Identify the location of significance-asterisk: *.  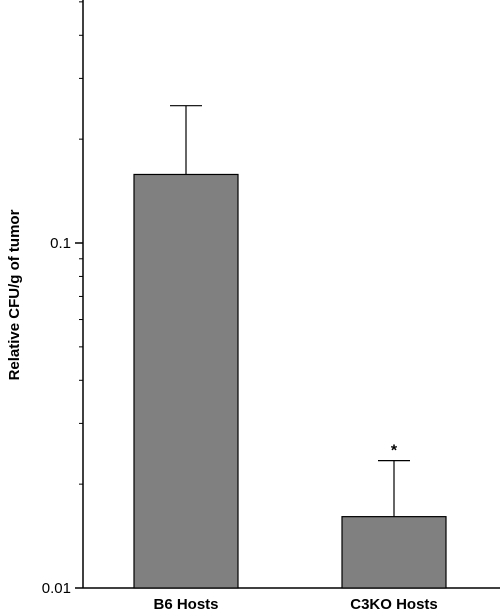
(394, 451).